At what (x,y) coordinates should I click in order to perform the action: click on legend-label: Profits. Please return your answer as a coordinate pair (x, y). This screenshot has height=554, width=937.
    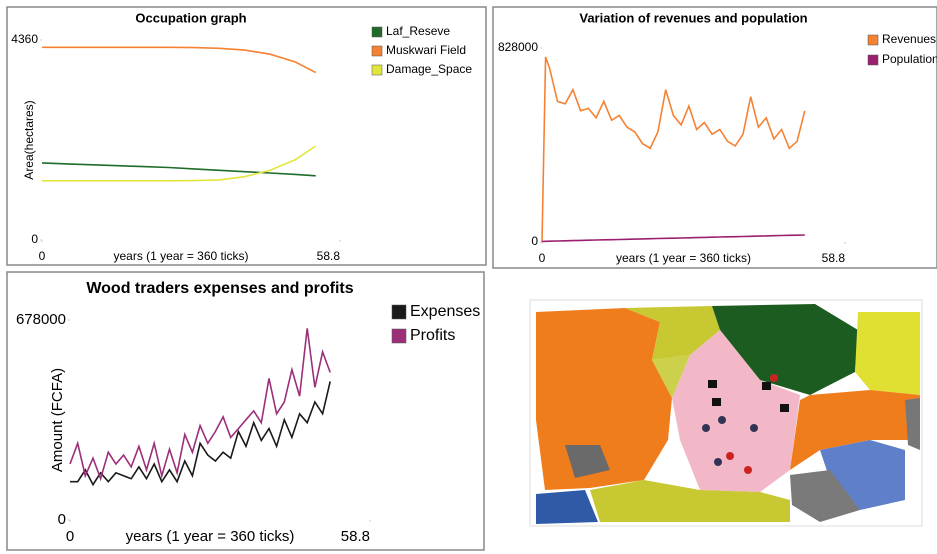
    Looking at the image, I should click on (432, 335).